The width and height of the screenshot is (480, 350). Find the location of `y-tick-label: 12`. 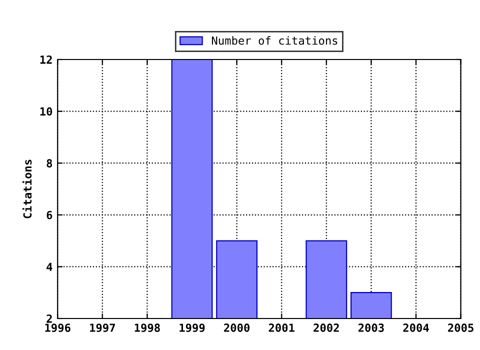

y-tick-label: 12 is located at coordinates (46, 59).